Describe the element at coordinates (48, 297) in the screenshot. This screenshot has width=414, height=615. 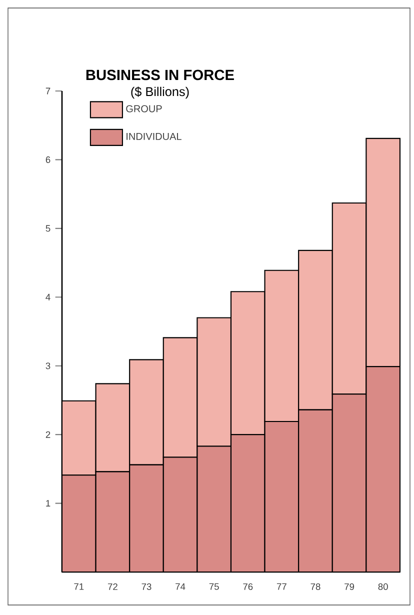
I see `y-tick-label: 4` at that location.